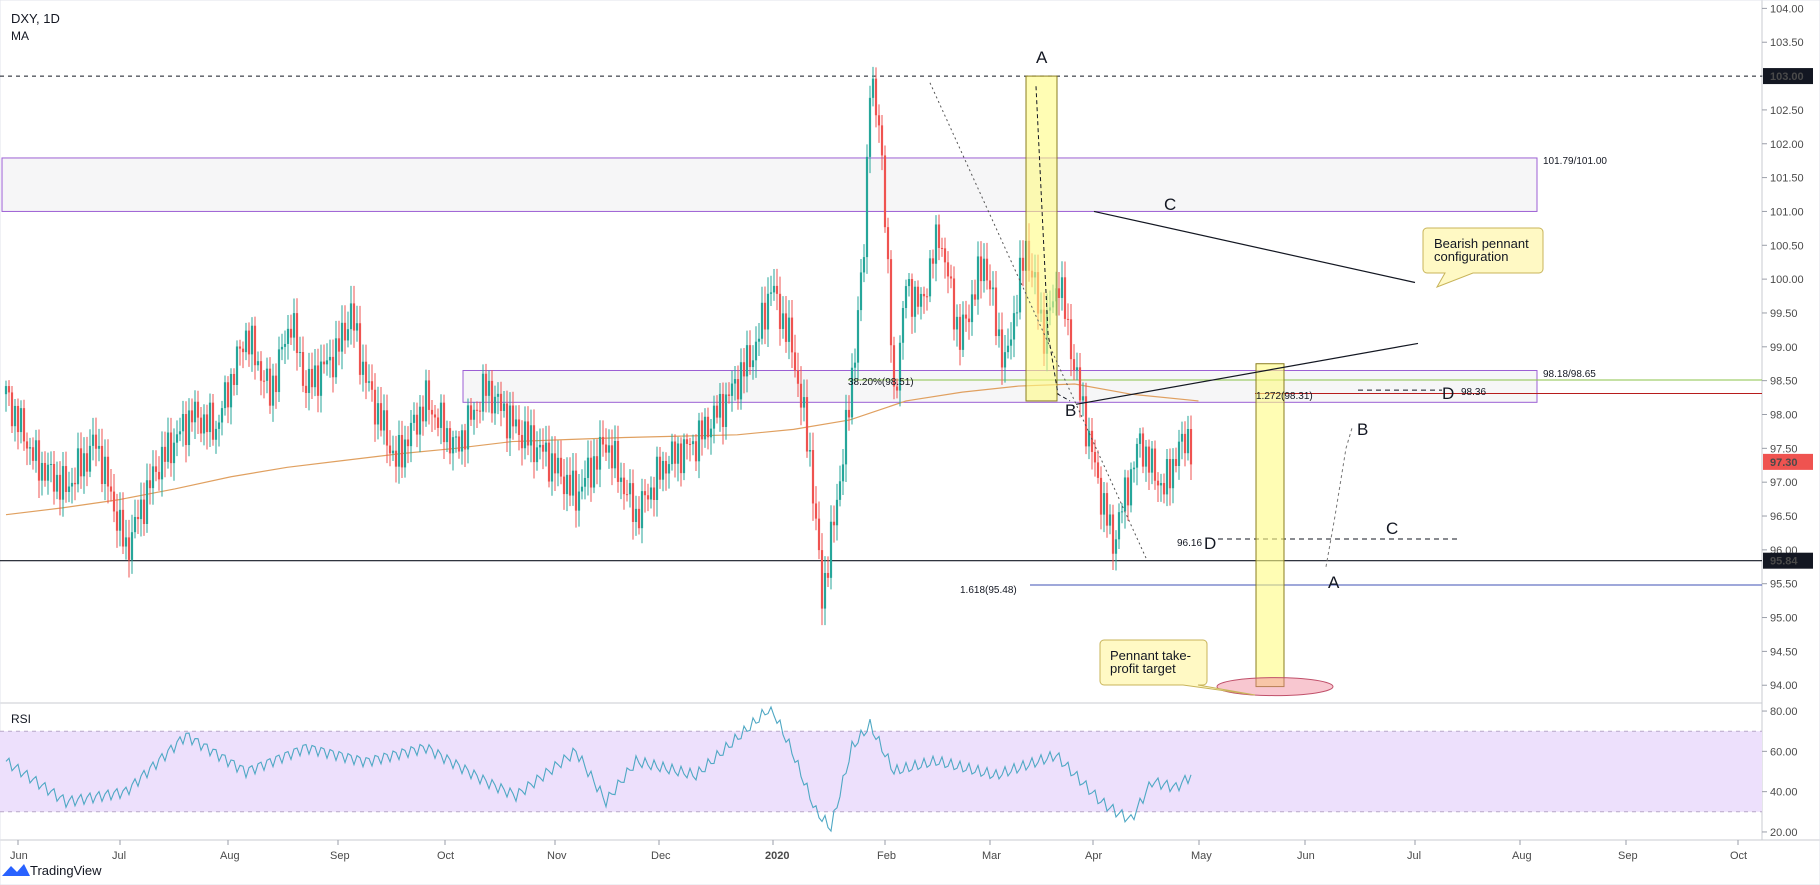  What do you see at coordinates (1787, 246) in the screenshot?
I see `price-tick: 100.50` at bounding box center [1787, 246].